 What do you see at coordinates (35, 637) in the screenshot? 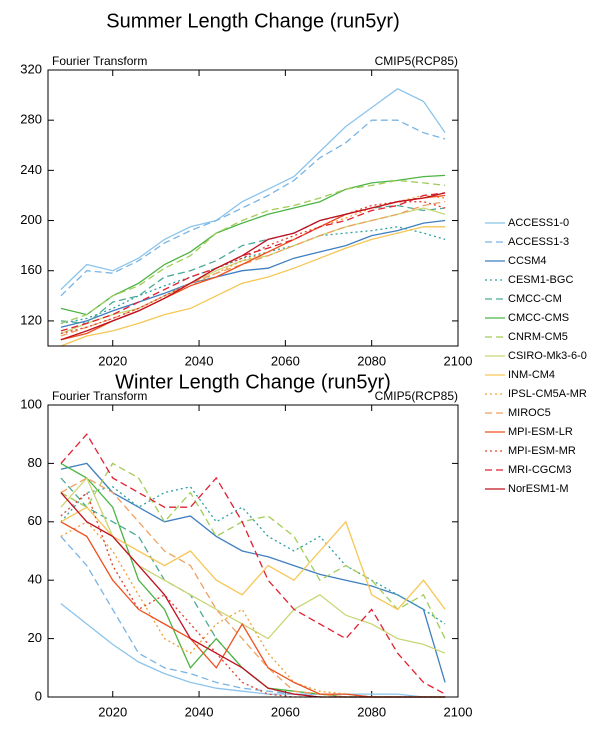
I see `y-tick-label: 20` at bounding box center [35, 637].